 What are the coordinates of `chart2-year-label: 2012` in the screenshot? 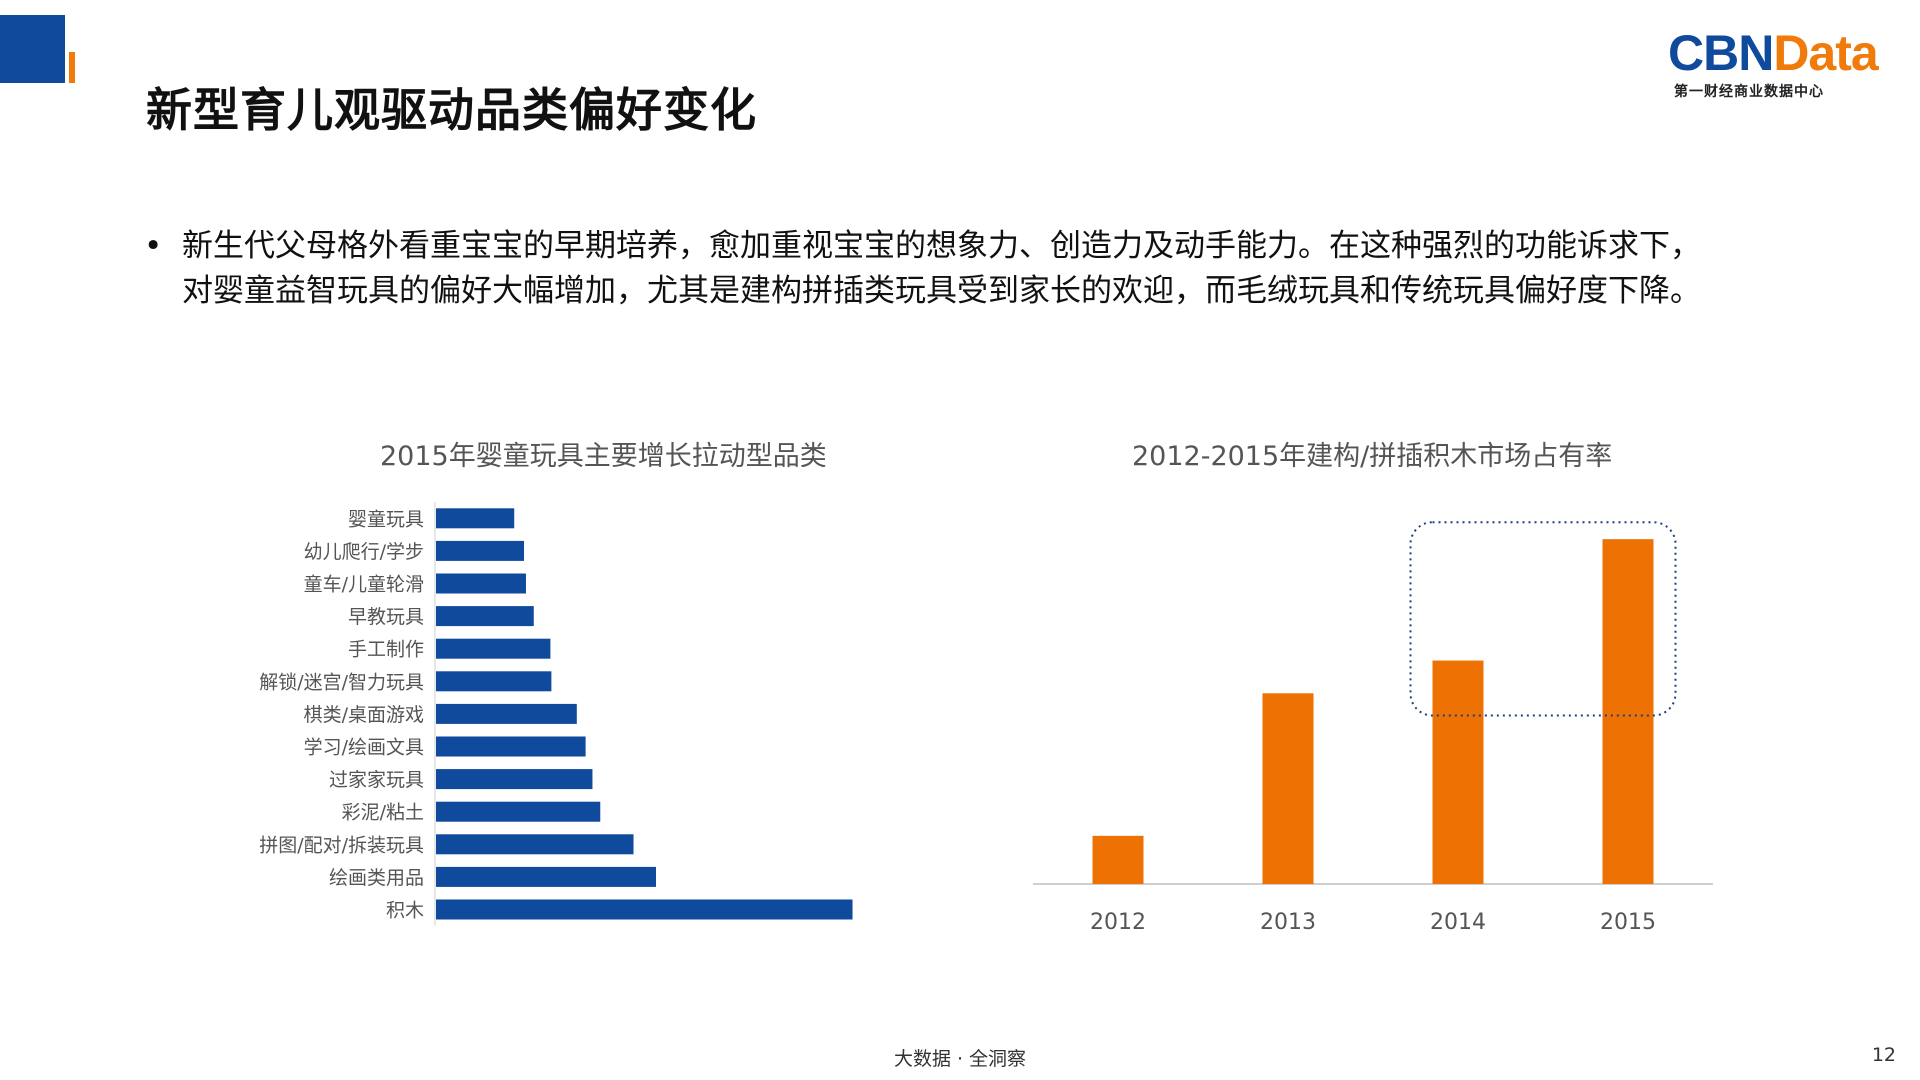 It's located at (1118, 922).